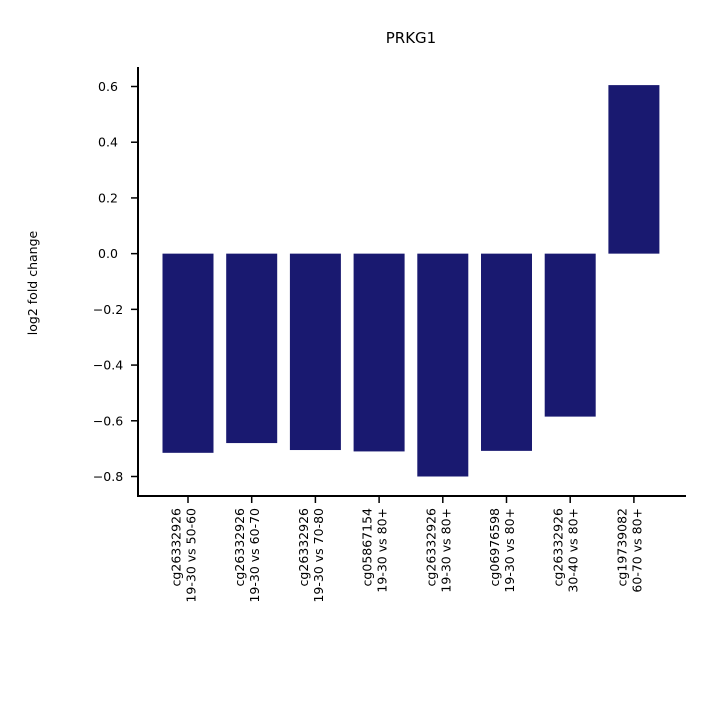 This screenshot has height=708, width=708. I want to click on x-tick-label-line: cg06976598, so click(494, 547).